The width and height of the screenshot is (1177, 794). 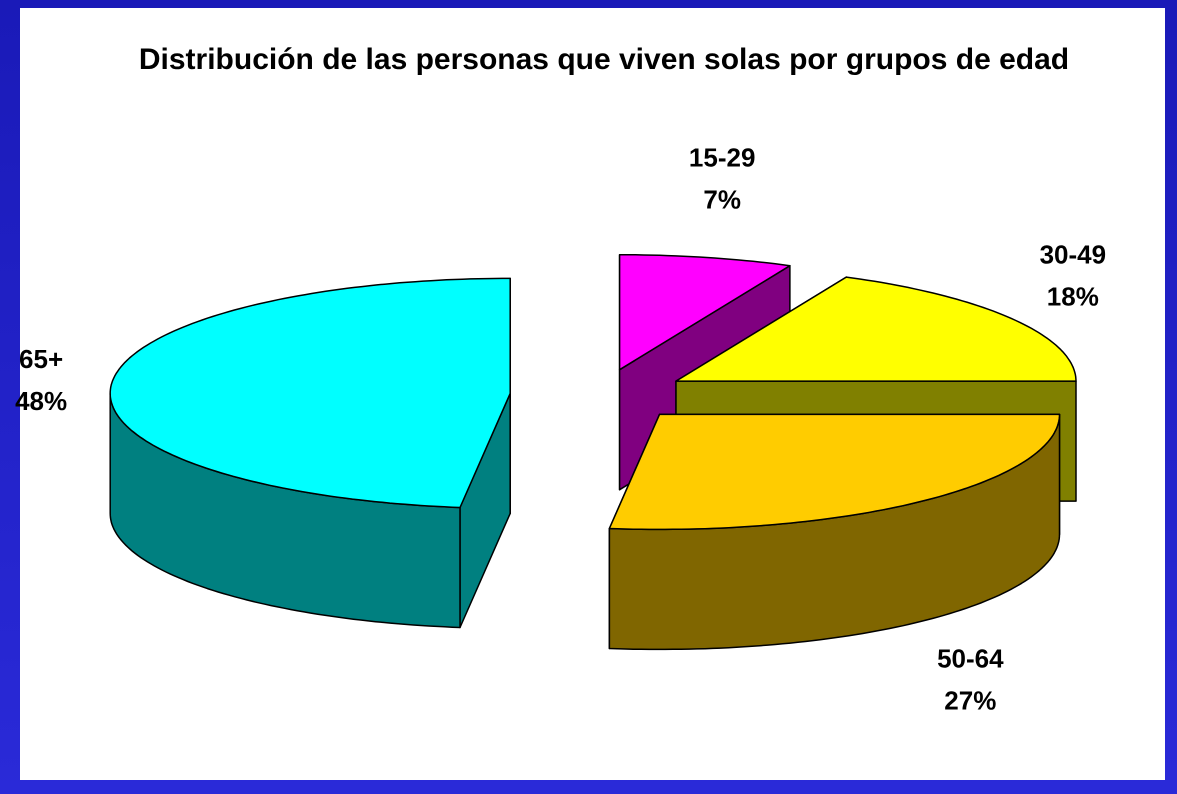 What do you see at coordinates (41, 359) in the screenshot?
I see `slice-category-label: 65+` at bounding box center [41, 359].